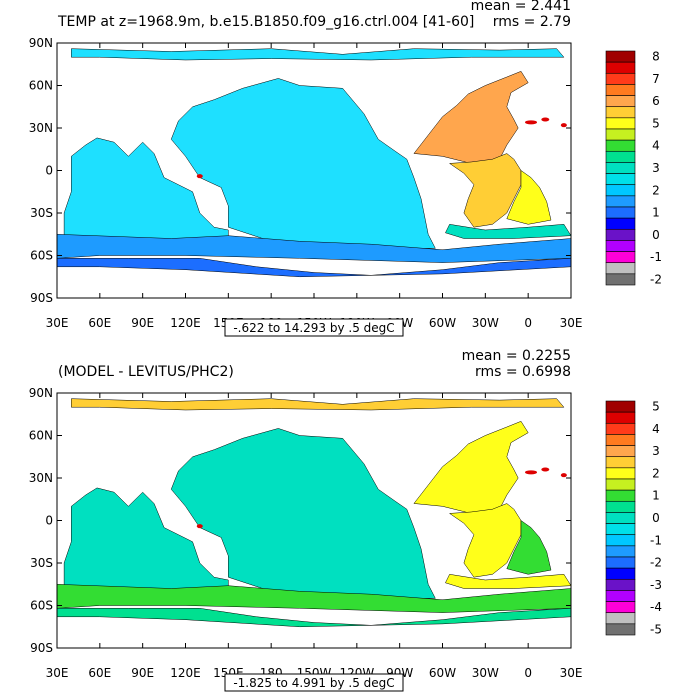 The height and width of the screenshot is (700, 700). Describe the element at coordinates (41, 393) in the screenshot. I see `y-tick-label: 90N` at that location.